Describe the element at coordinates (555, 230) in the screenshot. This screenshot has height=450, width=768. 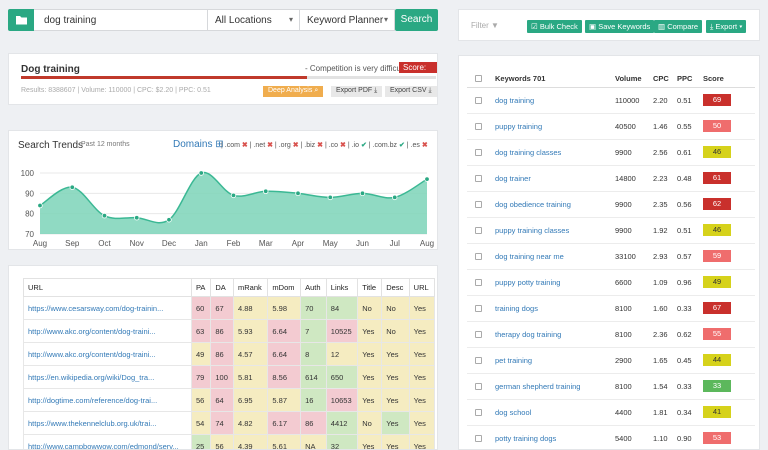
I see `keyword-link: puppy training classes` at that location.